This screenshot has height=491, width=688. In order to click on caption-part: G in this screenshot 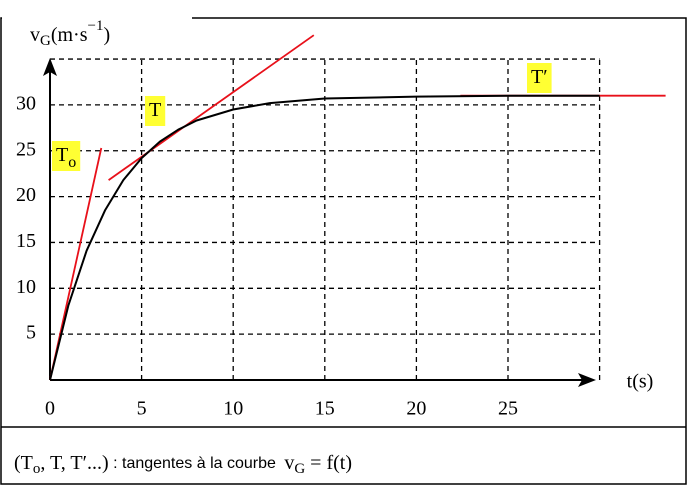, I will do `click(299, 469)`.